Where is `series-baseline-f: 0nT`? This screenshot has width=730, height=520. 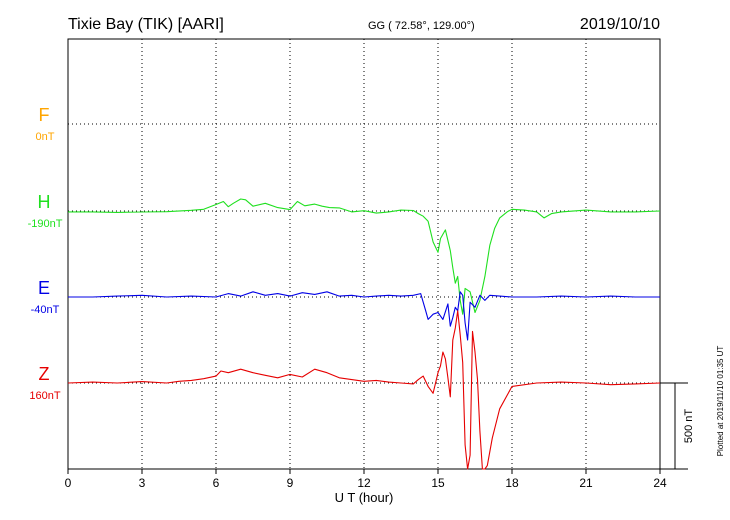 series-baseline-f: 0nT is located at coordinates (45, 137).